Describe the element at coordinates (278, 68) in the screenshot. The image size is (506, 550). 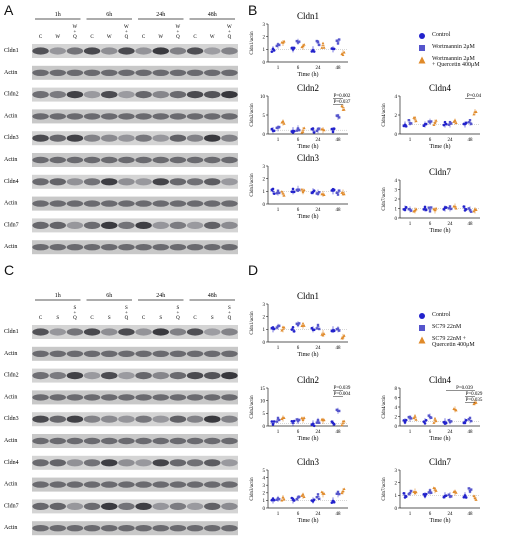
I see `x-tick-label: 1` at that location.